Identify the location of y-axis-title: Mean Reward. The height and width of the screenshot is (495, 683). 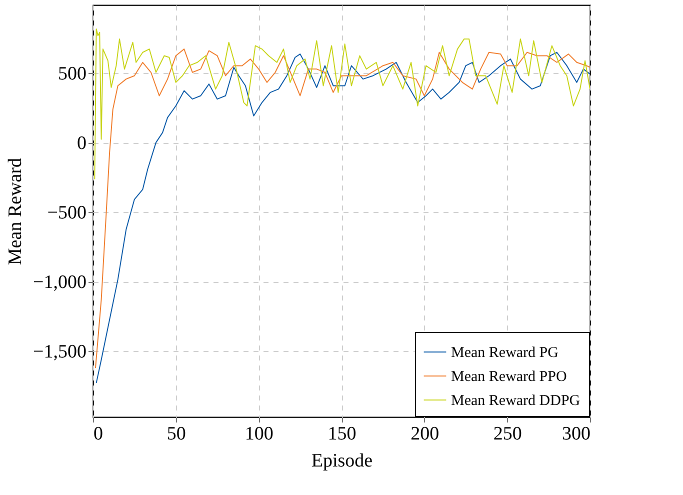
(15, 211).